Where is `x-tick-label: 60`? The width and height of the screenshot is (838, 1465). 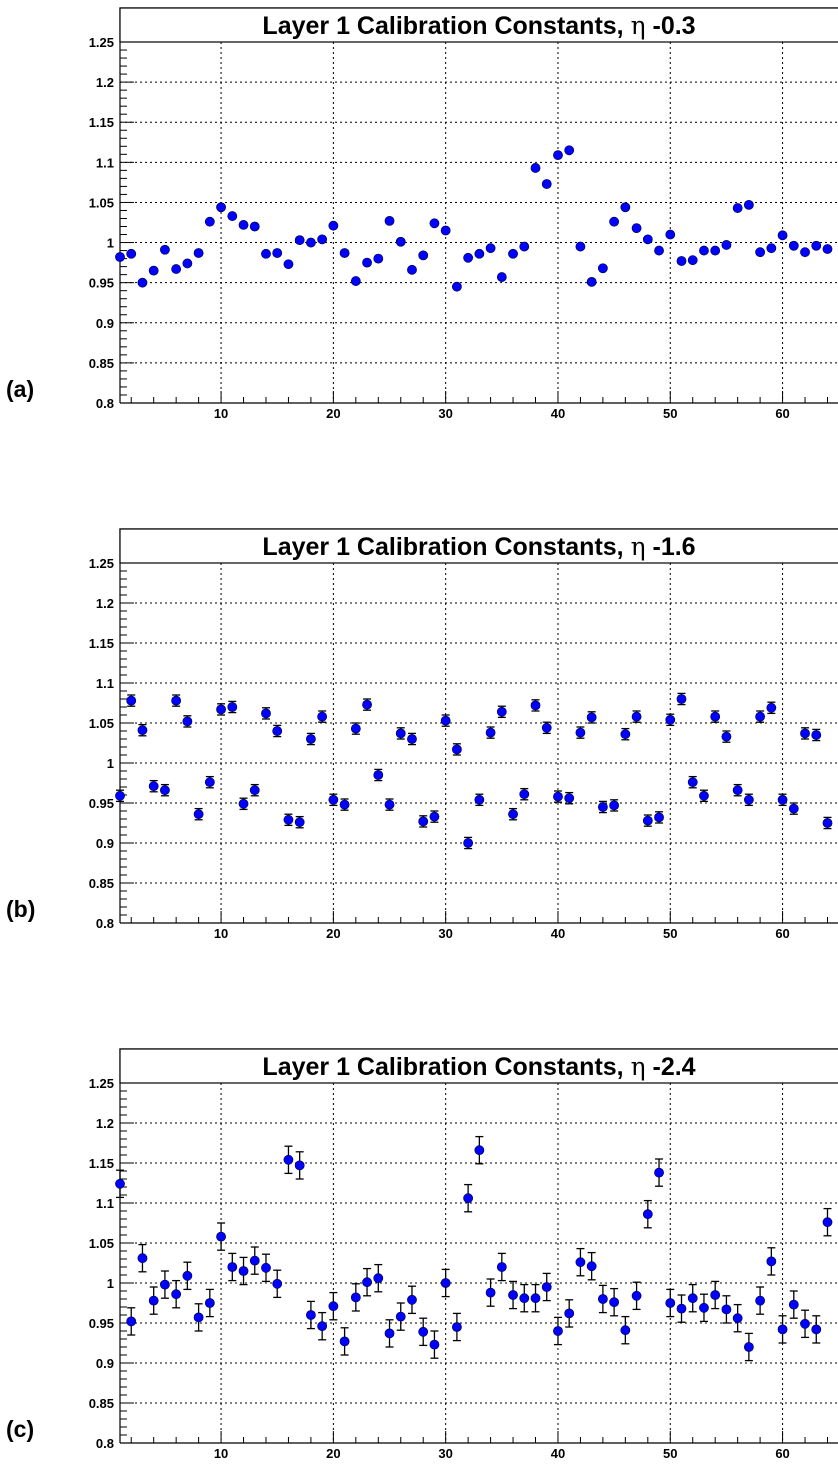 x-tick-label: 60 is located at coordinates (782, 933).